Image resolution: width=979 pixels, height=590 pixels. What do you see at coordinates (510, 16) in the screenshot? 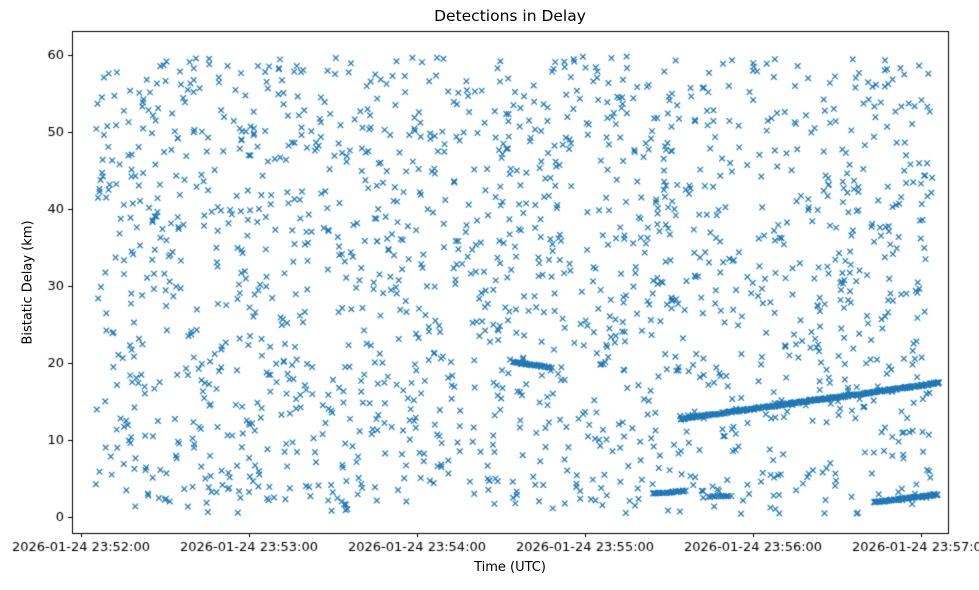
I see `chart-title: Detections in Delay` at bounding box center [510, 16].